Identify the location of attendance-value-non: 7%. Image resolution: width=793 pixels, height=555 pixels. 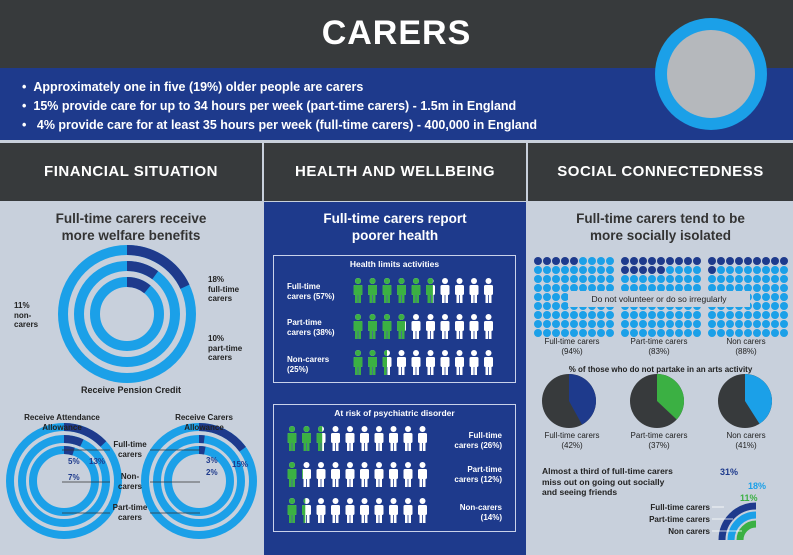
(74, 477).